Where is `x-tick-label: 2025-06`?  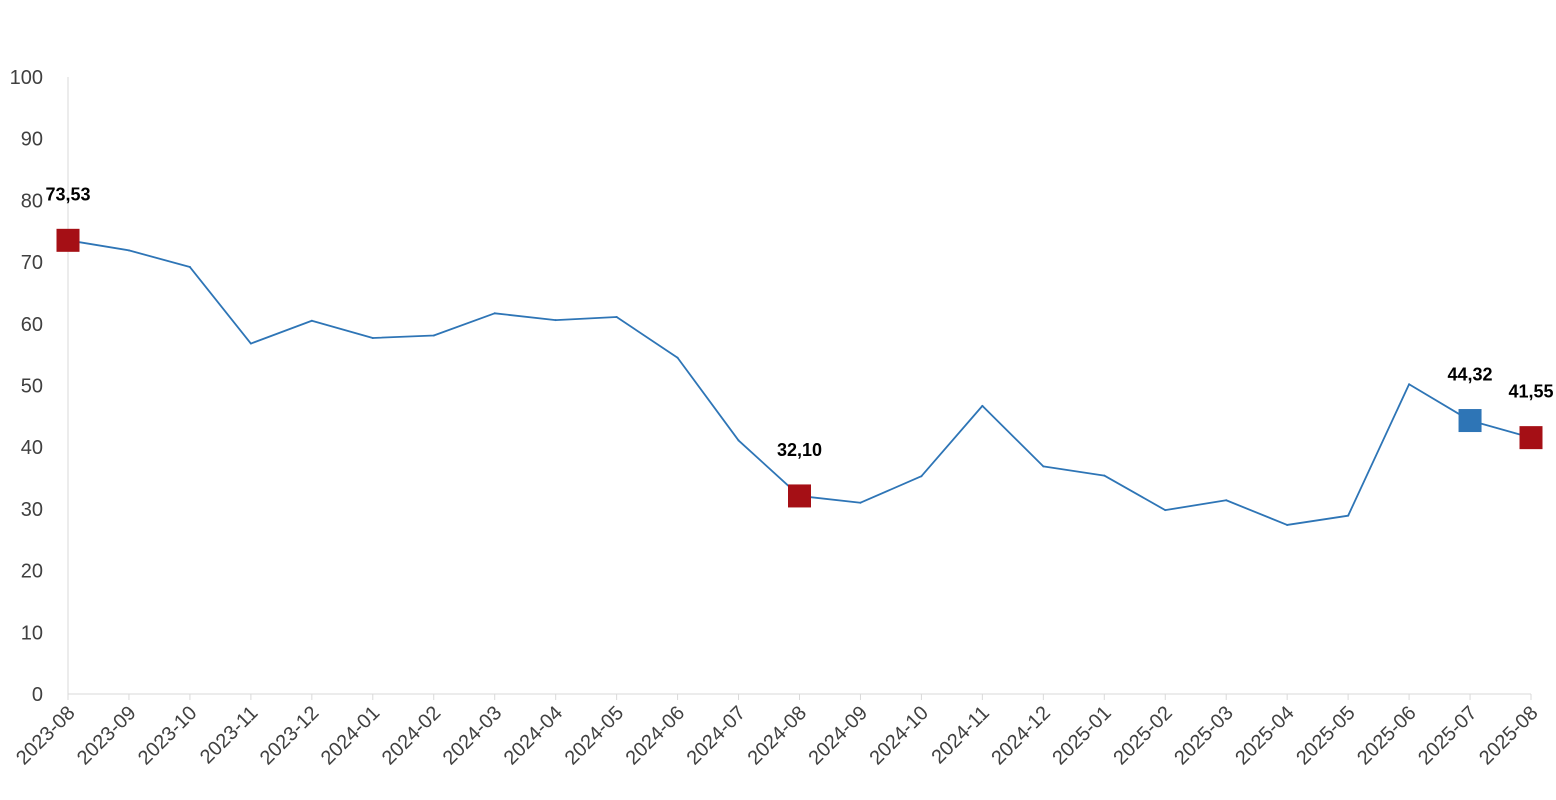 x-tick-label: 2025-06 is located at coordinates (1386, 735).